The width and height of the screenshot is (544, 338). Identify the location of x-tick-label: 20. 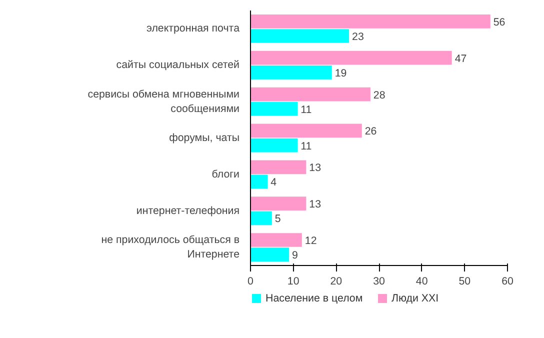
(336, 282).